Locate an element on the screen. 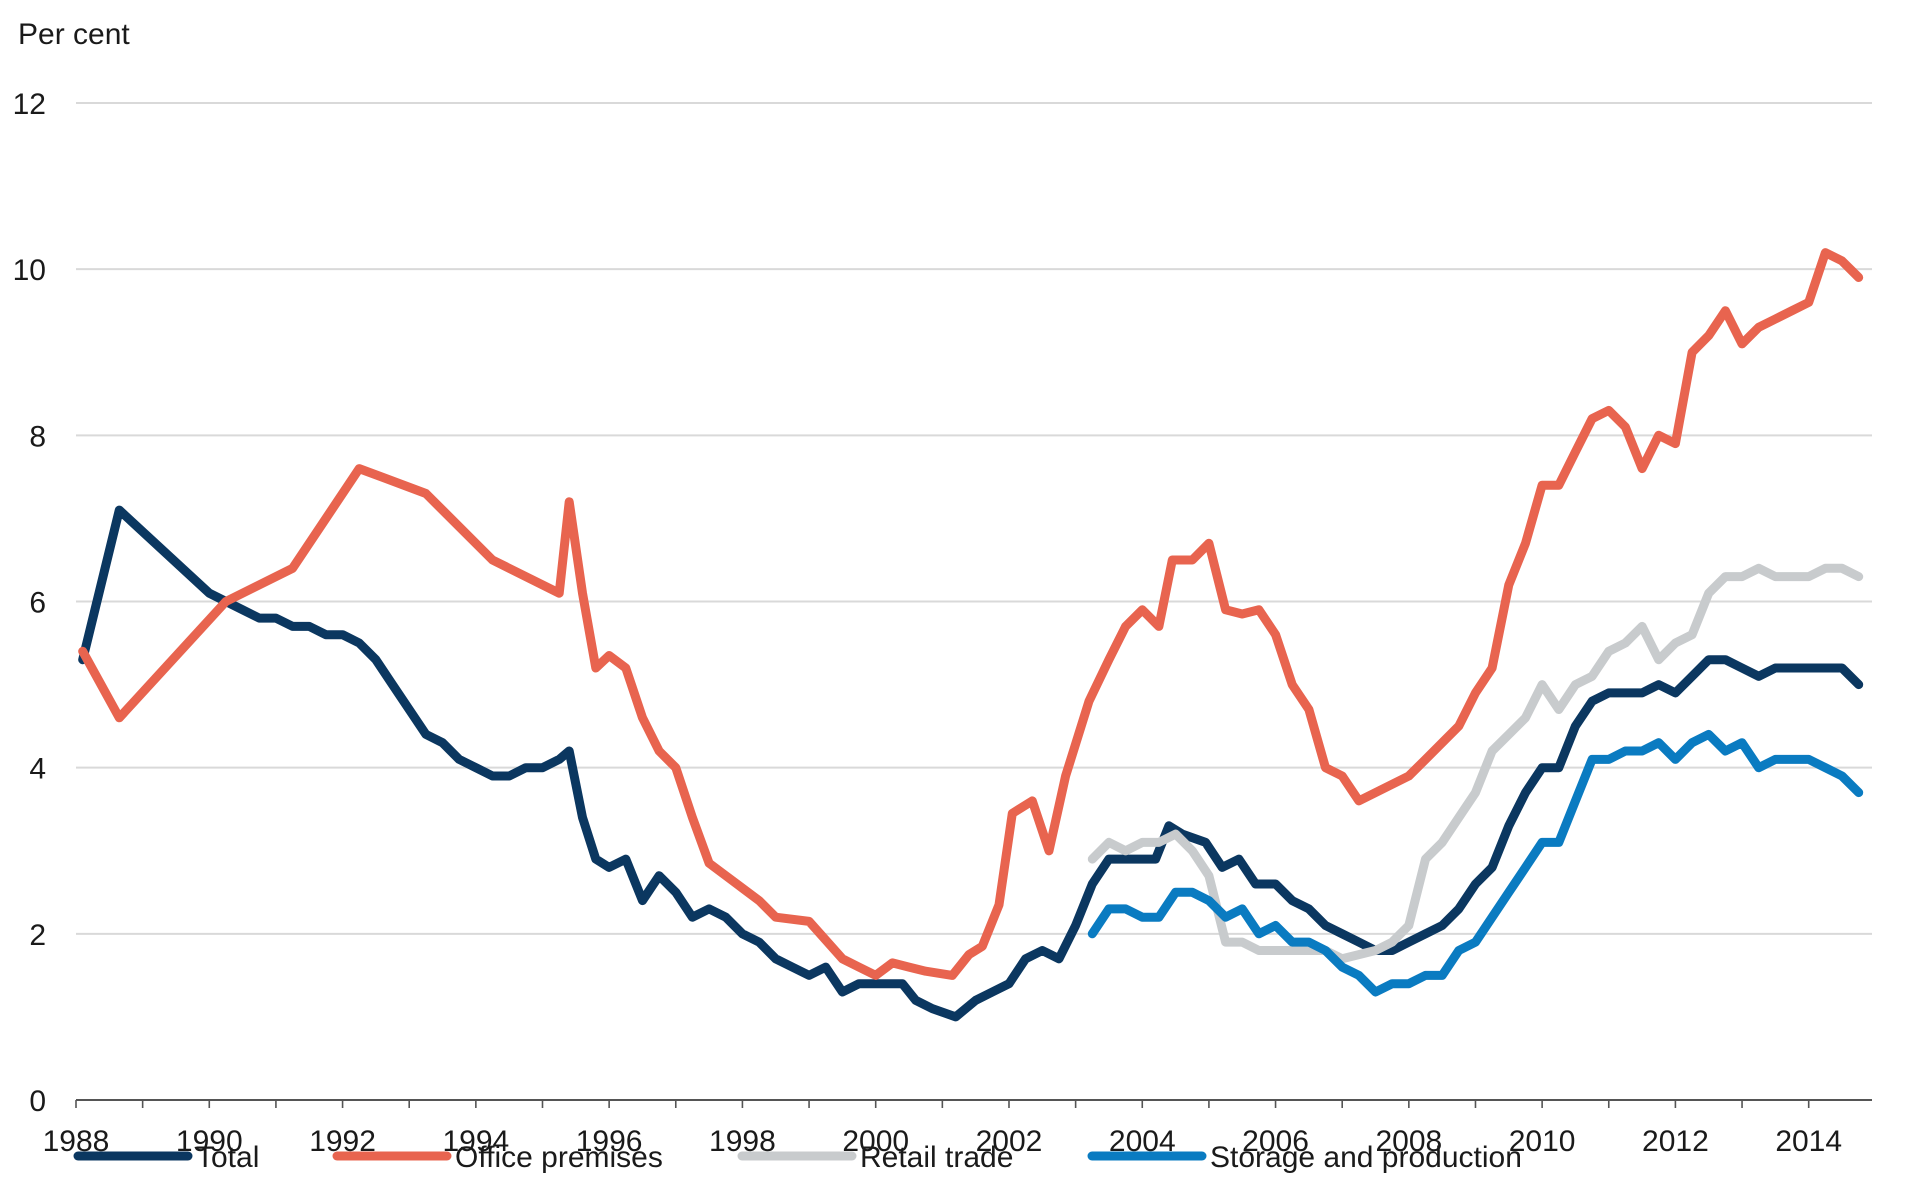 This screenshot has width=1920, height=1187. y-tick-label: 6 is located at coordinates (37, 603).